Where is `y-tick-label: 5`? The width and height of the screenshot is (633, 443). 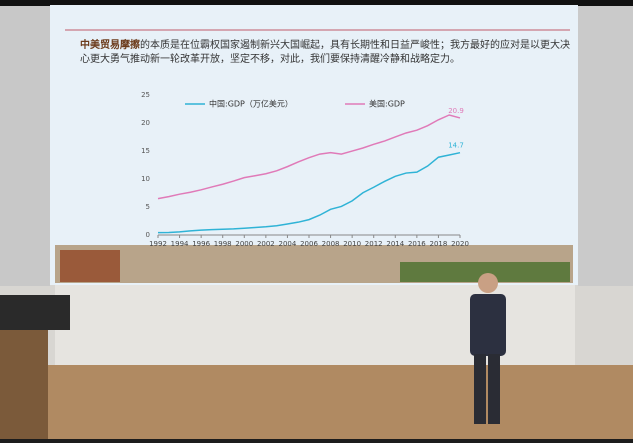
y-tick-label: 5 is located at coordinates (148, 207).